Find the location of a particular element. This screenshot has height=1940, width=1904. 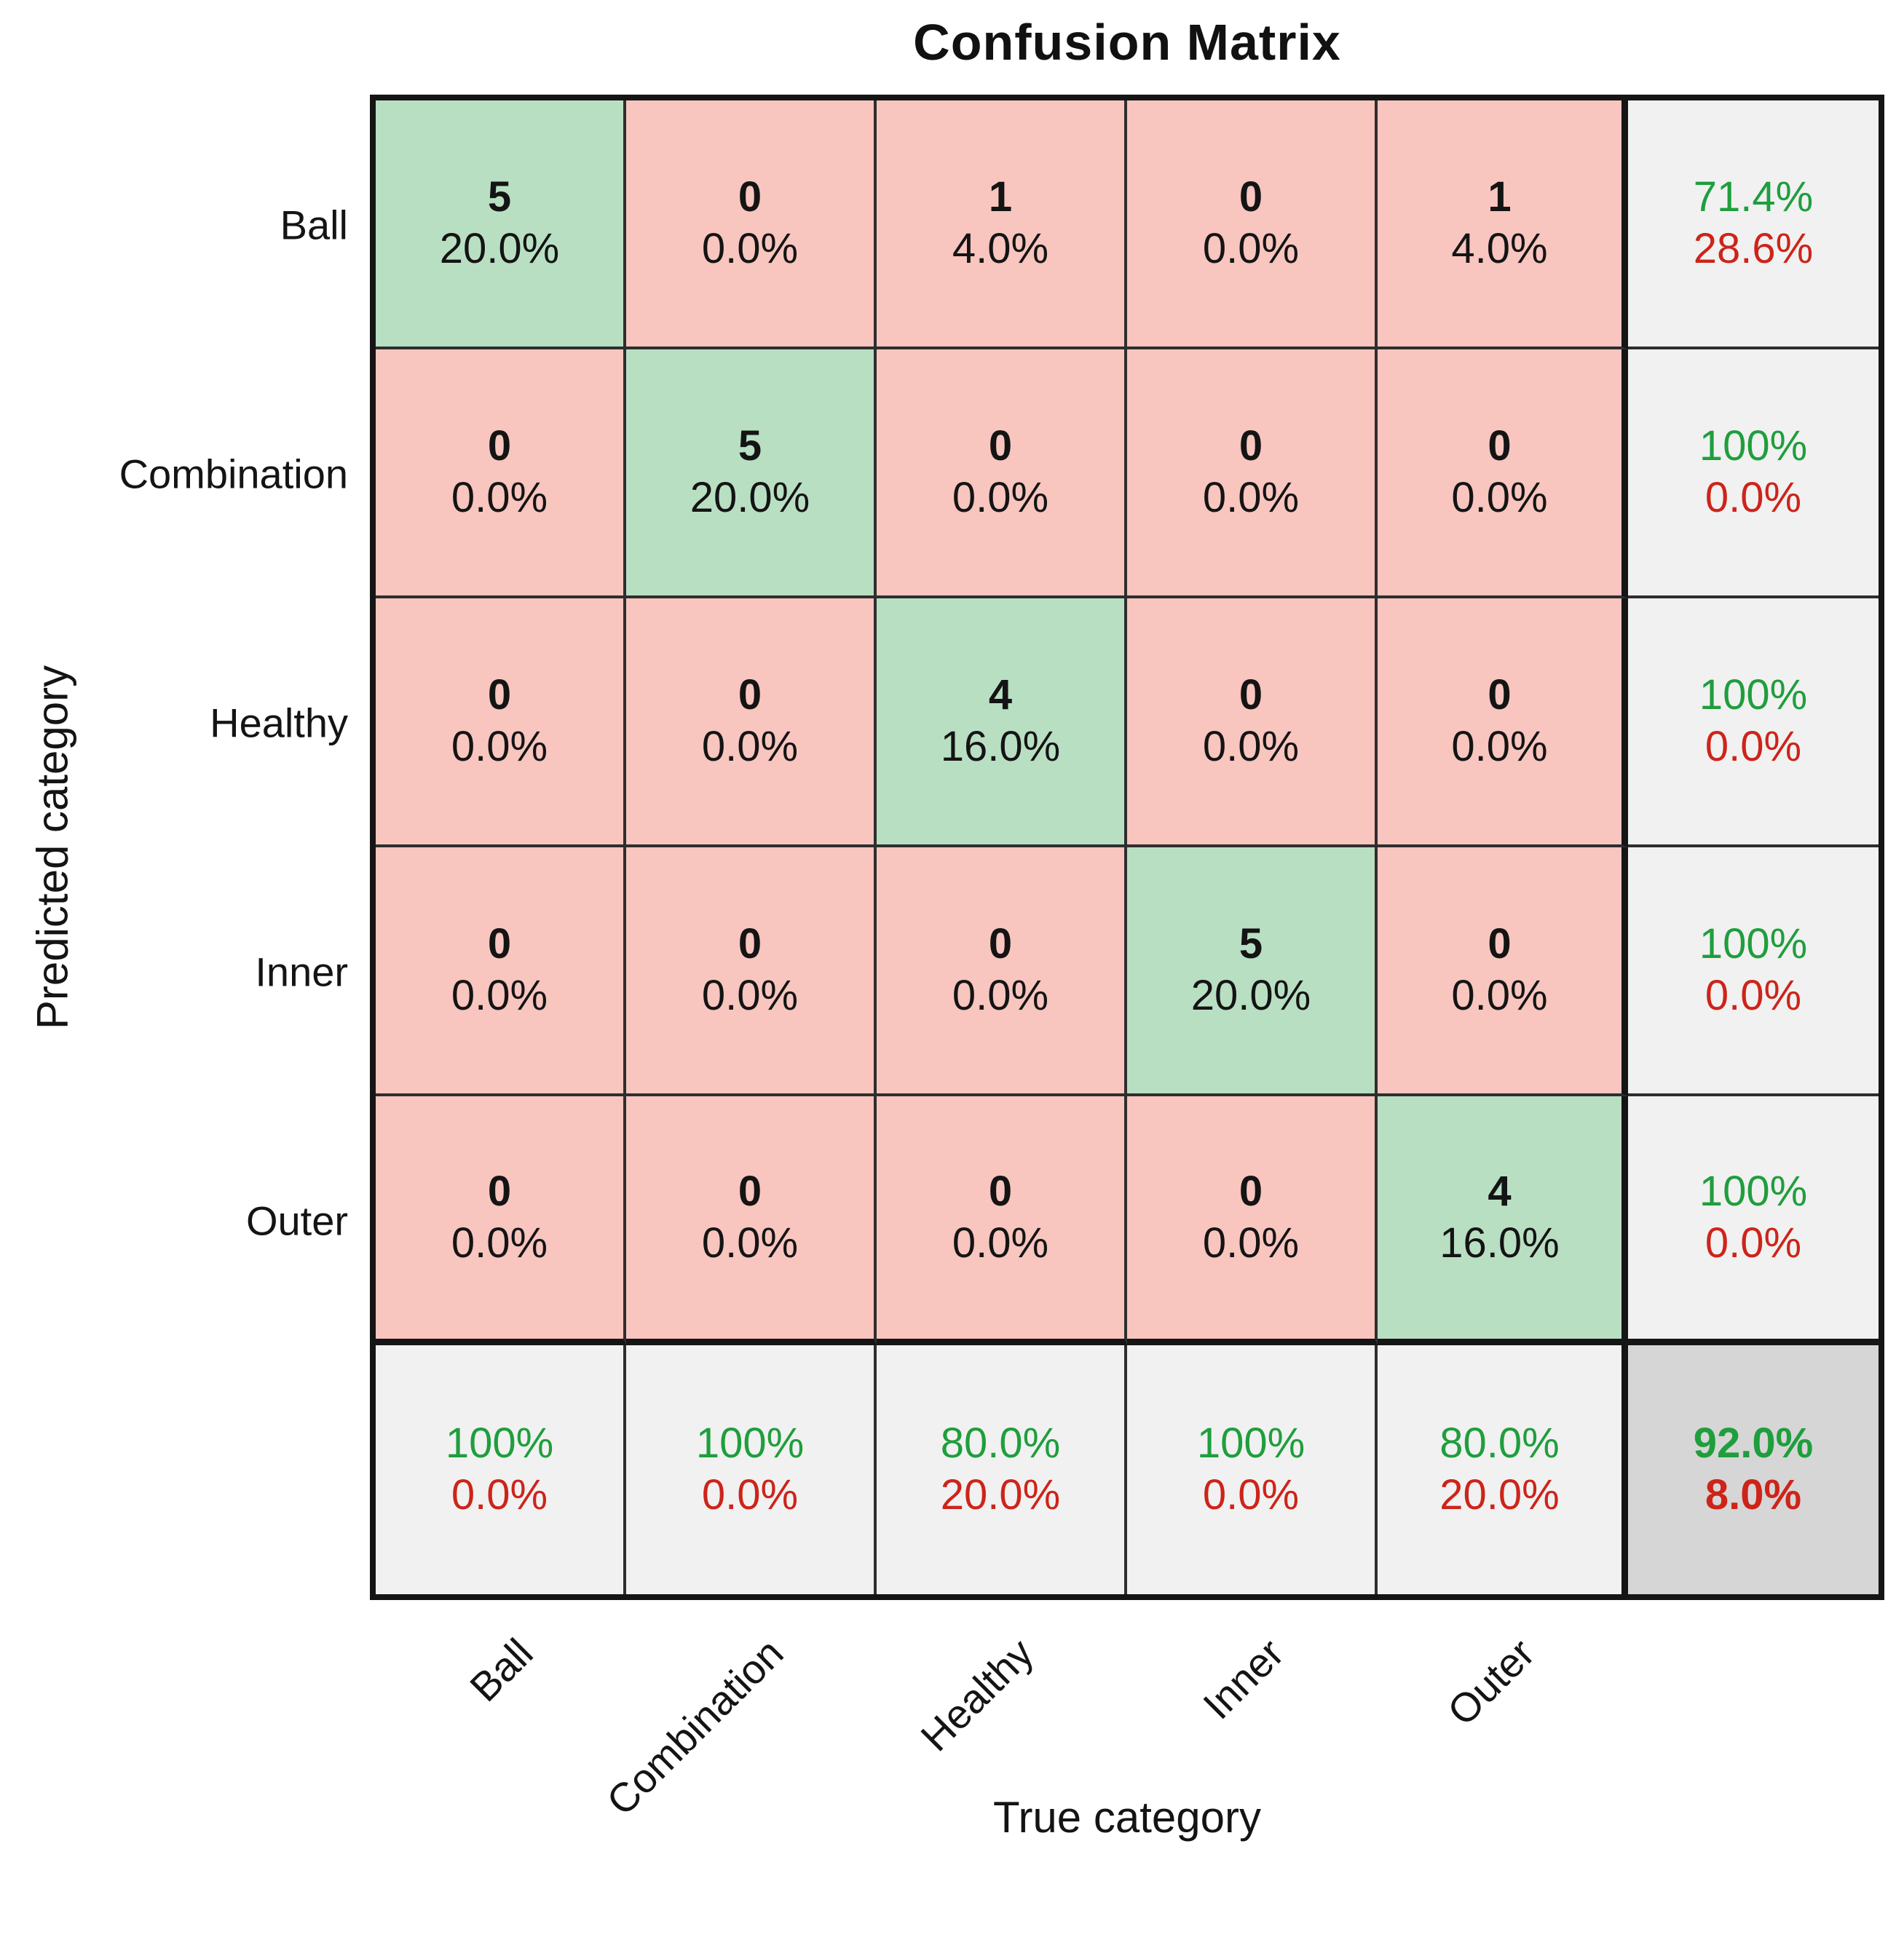

cell-percent: 16.0% is located at coordinates (1000, 746).